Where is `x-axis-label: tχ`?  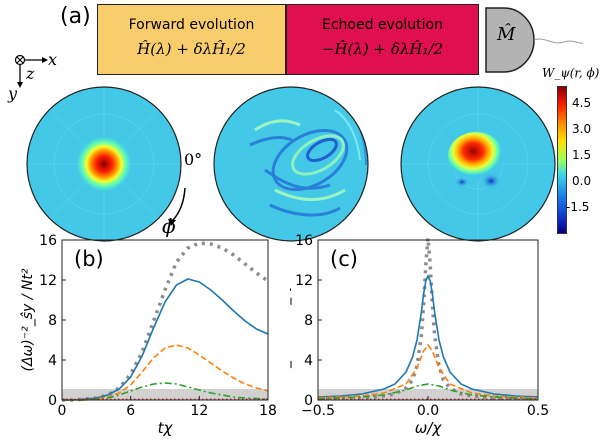 x-axis-label: tχ is located at coordinates (166, 428).